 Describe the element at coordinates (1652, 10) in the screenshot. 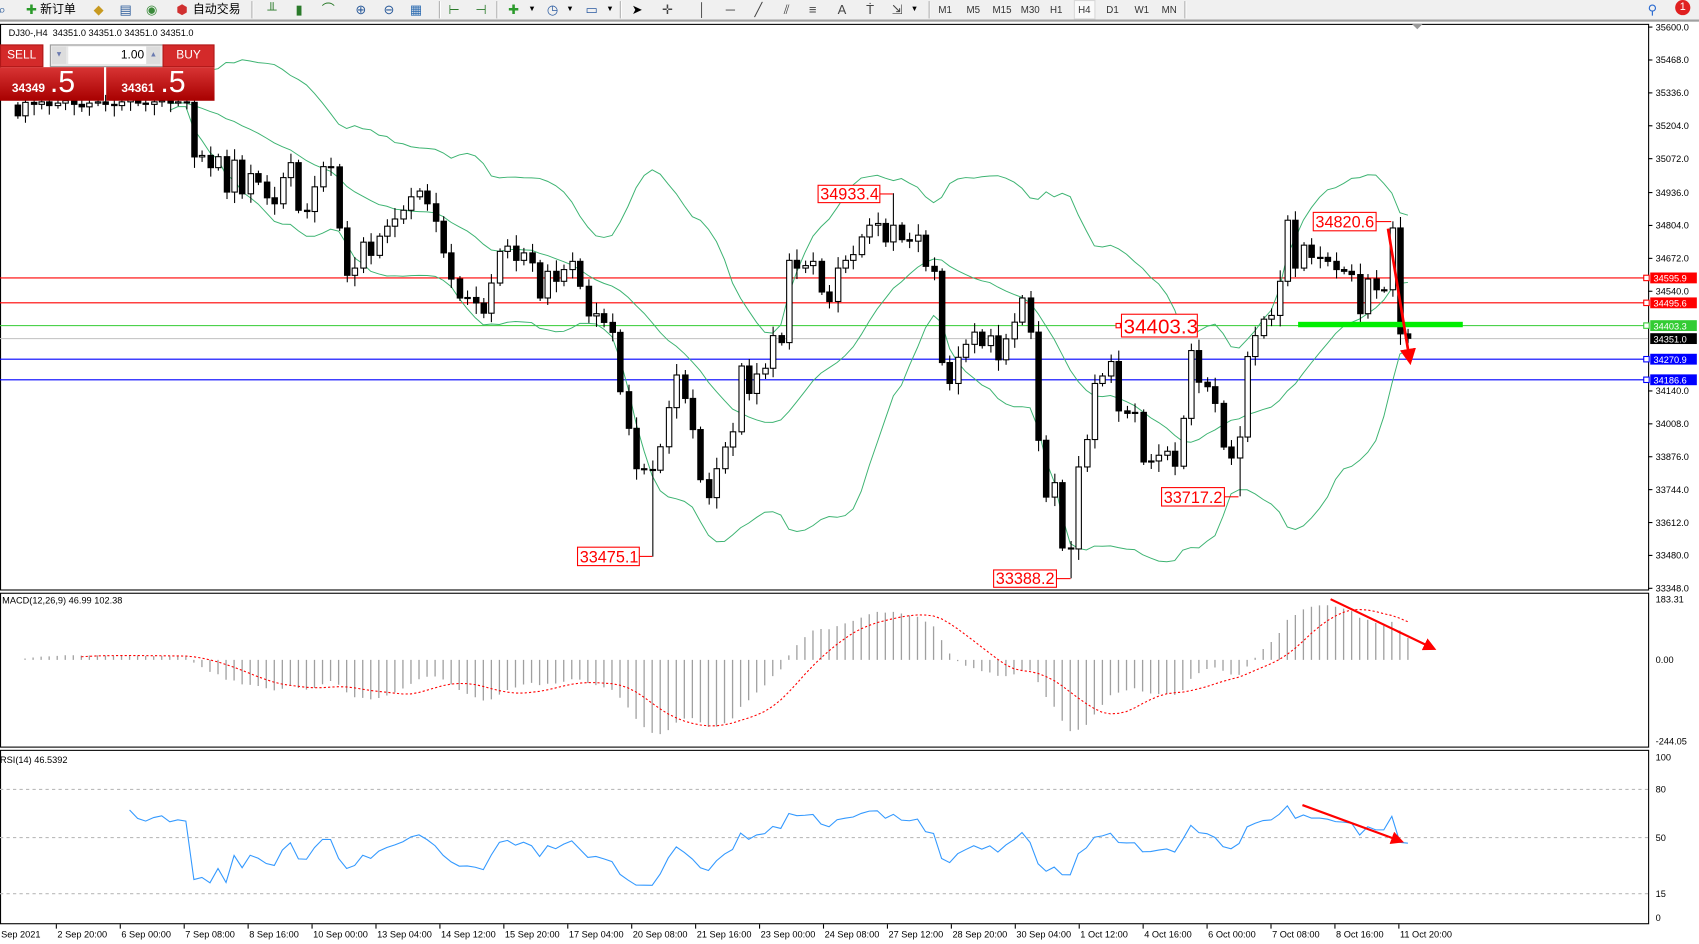

I see `search-icon: ⚲` at that location.